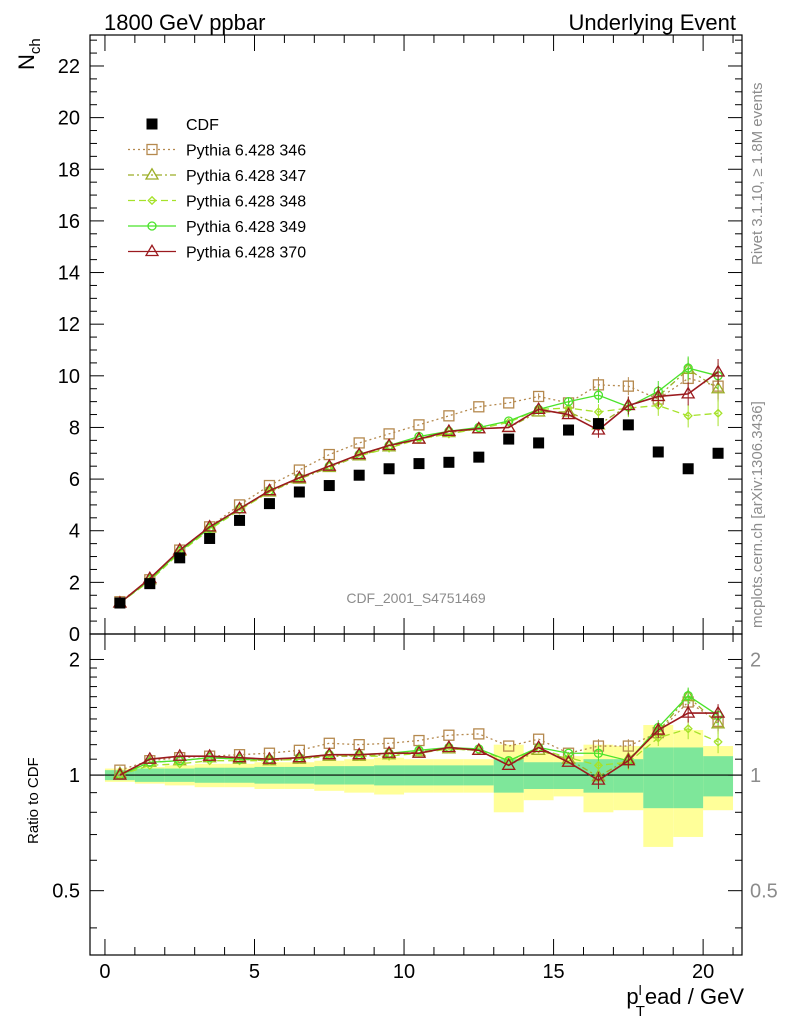  I want to click on ratio-y-axis-label: Ratio to CDF, so click(33, 800).